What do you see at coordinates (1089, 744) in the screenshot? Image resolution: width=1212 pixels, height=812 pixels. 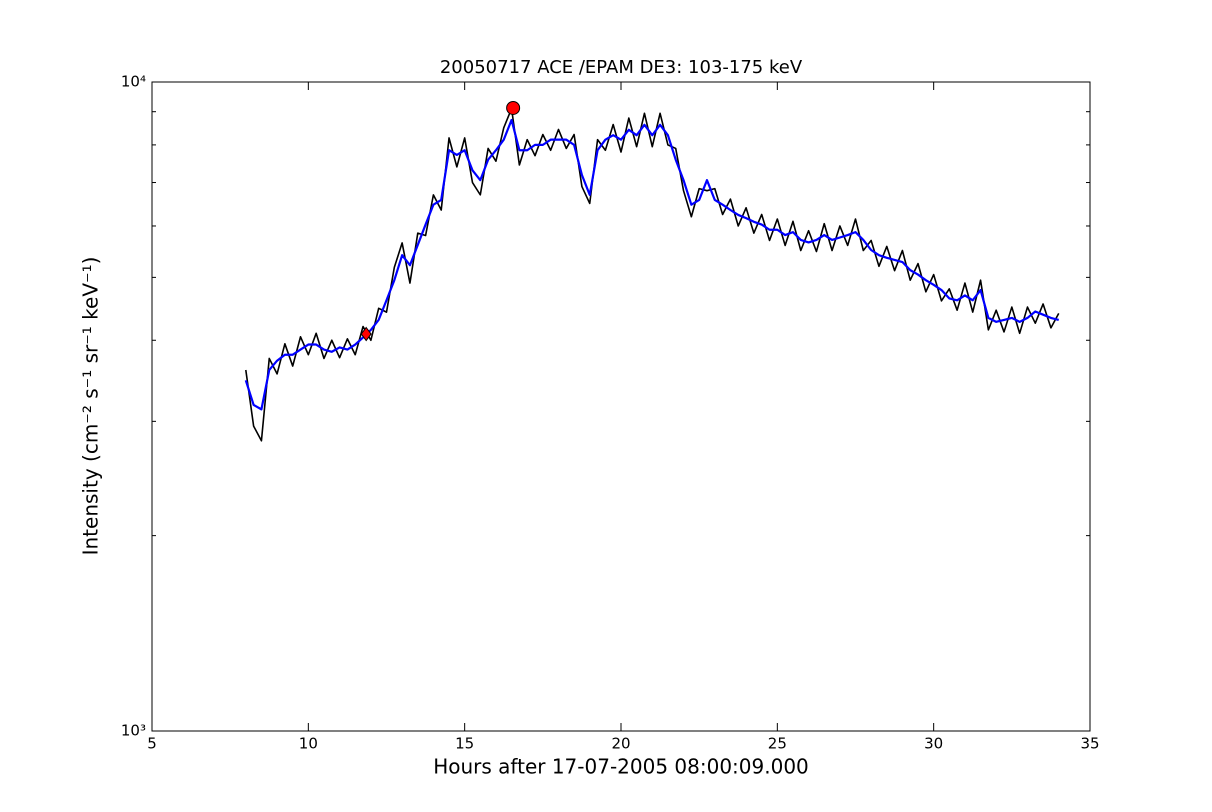 I see `x-tick-label: 35` at bounding box center [1089, 744].